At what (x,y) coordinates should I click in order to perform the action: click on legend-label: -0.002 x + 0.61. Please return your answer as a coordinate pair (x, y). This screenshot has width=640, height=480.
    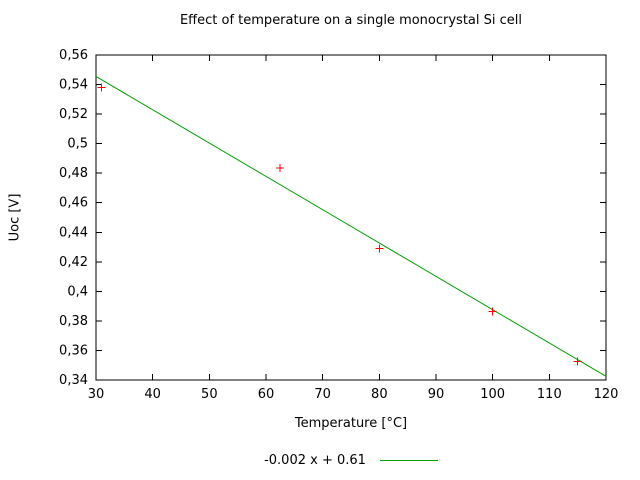
    Looking at the image, I should click on (315, 460).